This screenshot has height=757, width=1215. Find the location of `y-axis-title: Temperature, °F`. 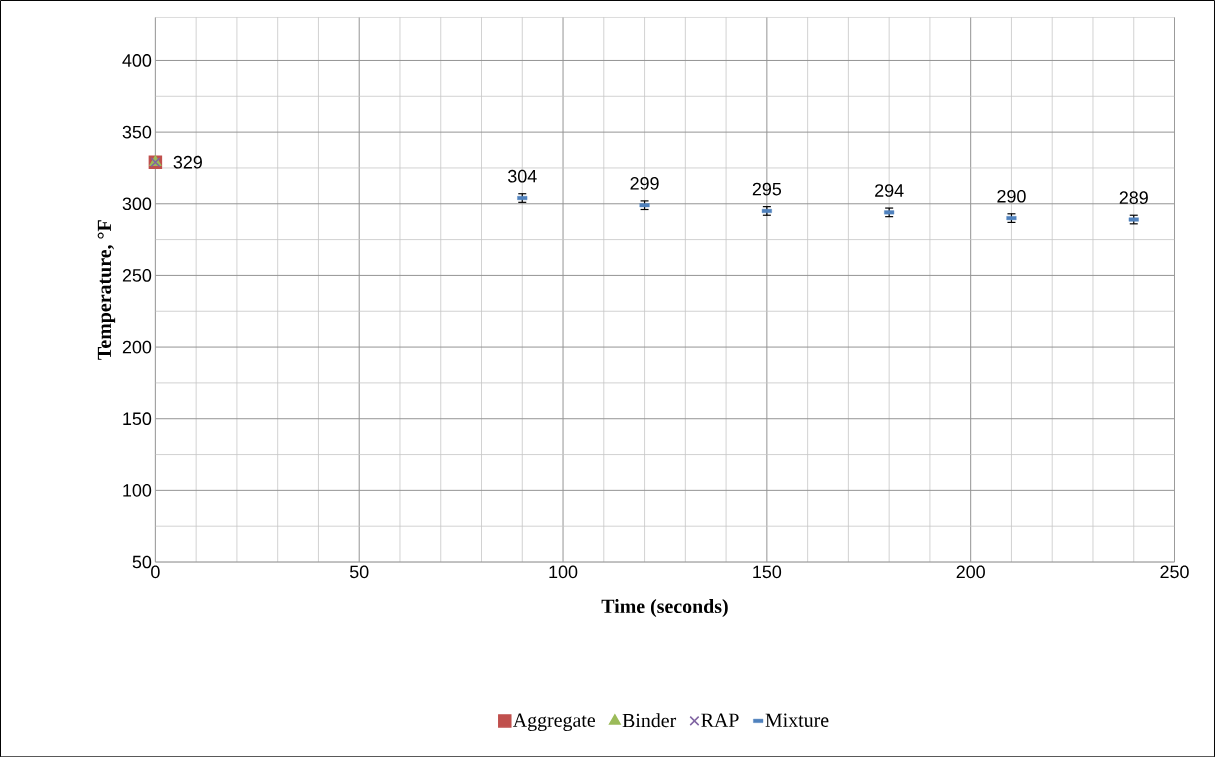

y-axis-title: Temperature, °F is located at coordinates (106, 290).